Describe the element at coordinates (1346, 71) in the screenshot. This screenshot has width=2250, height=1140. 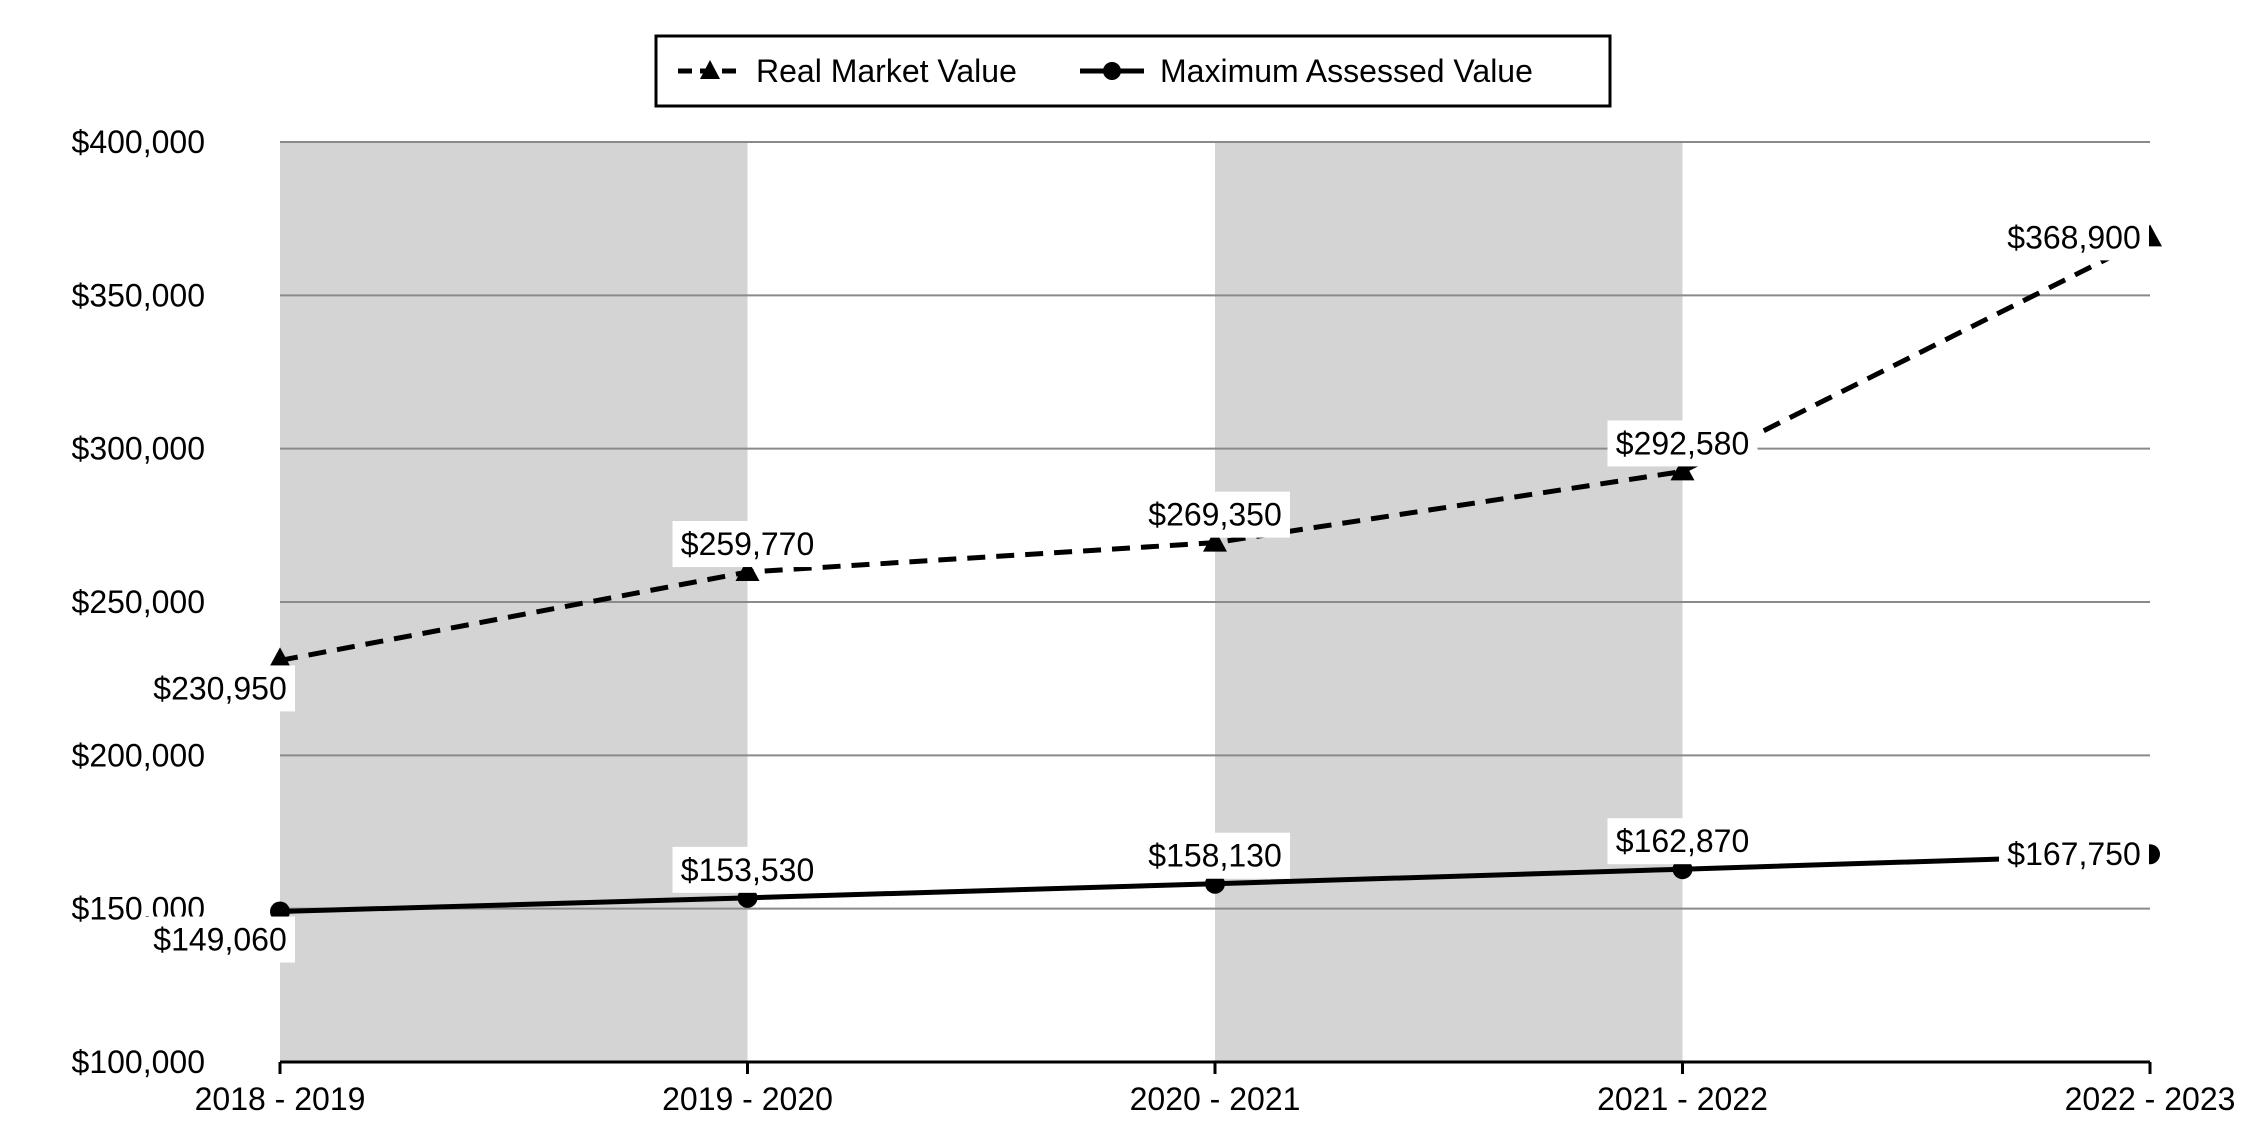
I see `legend-label: Maximum Assessed Value` at that location.